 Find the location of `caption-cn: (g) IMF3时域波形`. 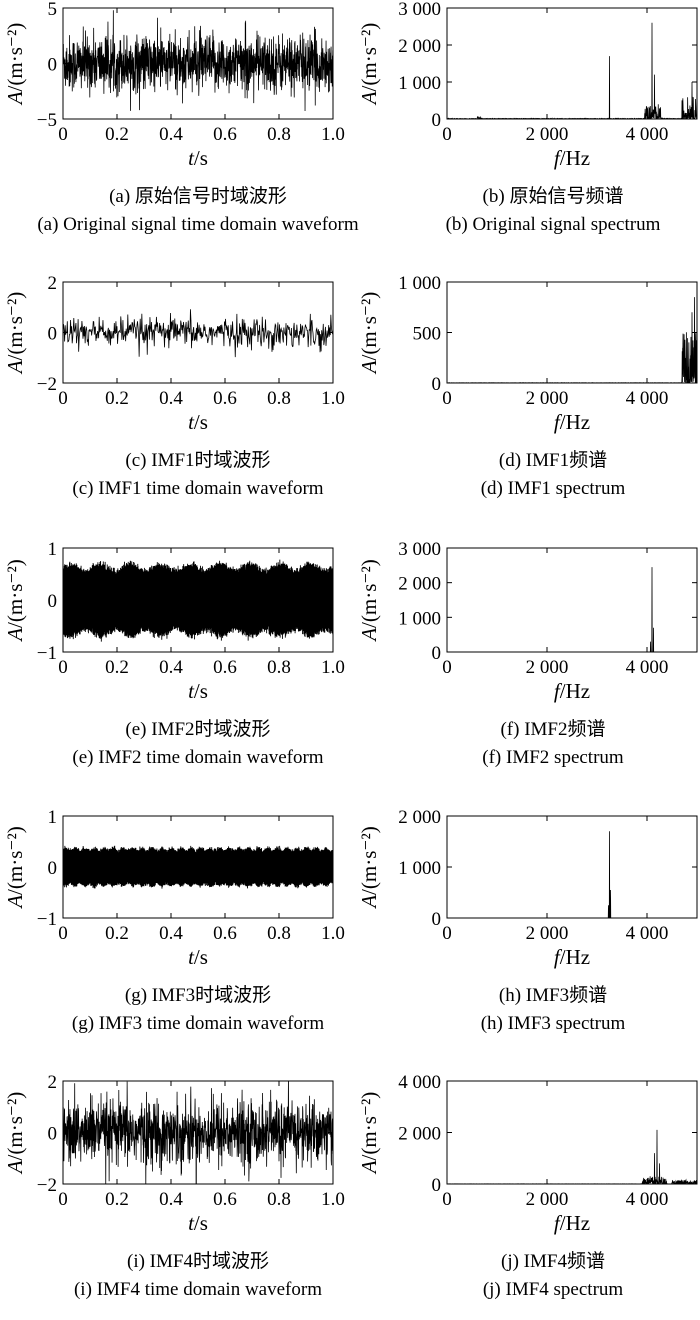

caption-cn: (g) IMF3时域波形 is located at coordinates (198, 995).